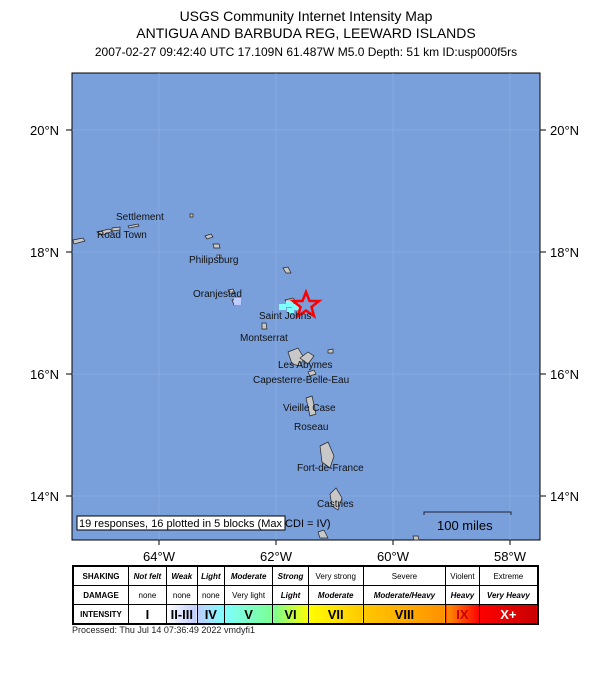 Image resolution: width=612 pixels, height=684 pixels. I want to click on shaking-cell: Violent, so click(462, 575).